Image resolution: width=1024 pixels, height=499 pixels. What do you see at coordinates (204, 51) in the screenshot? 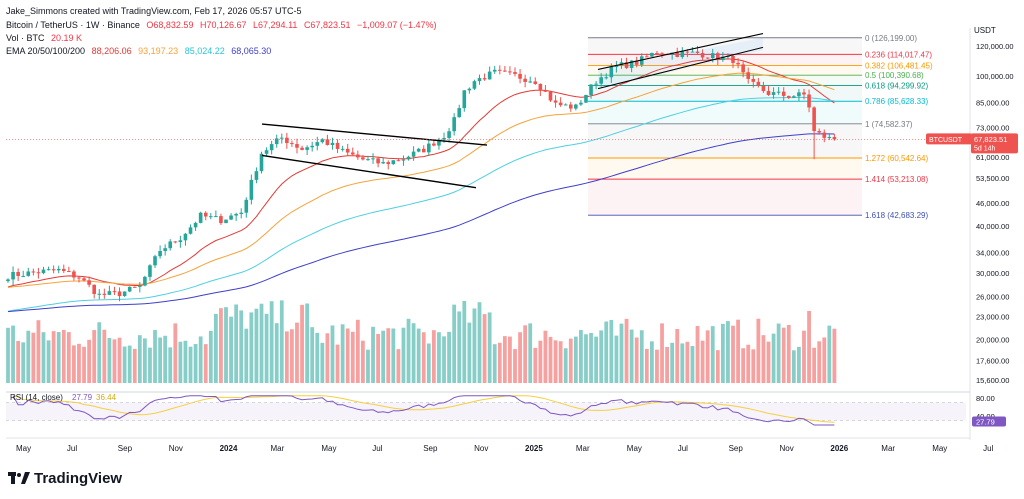
I see `ema100-value: 85,024.22` at bounding box center [204, 51].